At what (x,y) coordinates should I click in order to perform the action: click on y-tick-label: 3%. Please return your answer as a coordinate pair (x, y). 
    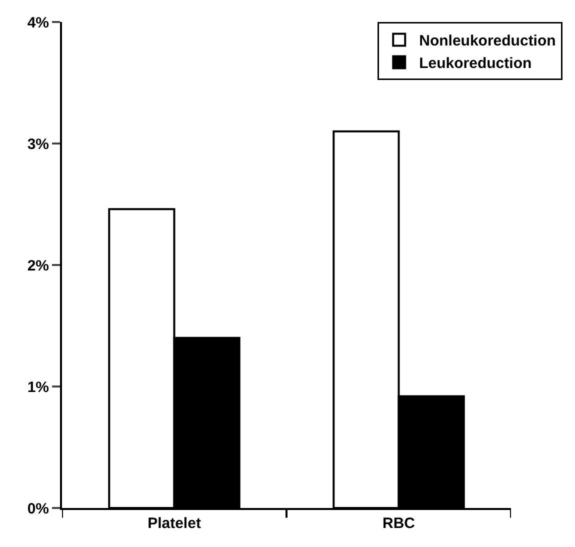
    Looking at the image, I should click on (38, 144).